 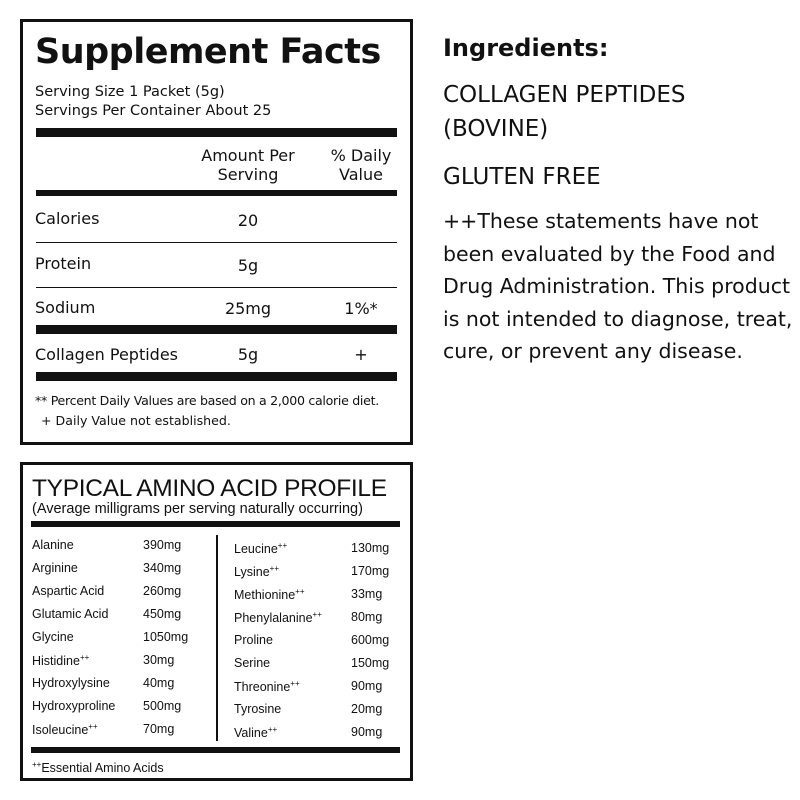 I want to click on amino-value: 20mg, so click(x=367, y=709).